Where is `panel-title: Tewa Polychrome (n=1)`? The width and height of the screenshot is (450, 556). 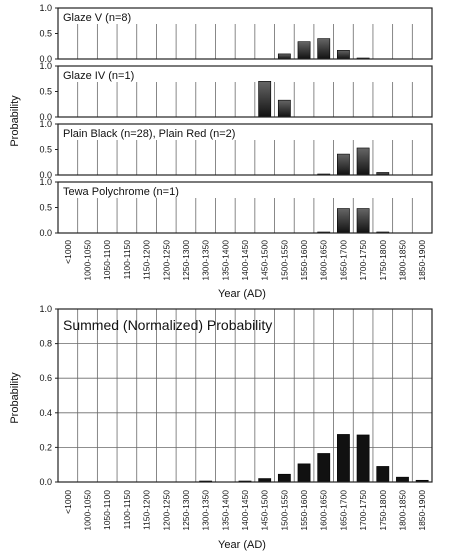
panel-title: Tewa Polychrome (n=1) is located at coordinates (121, 192).